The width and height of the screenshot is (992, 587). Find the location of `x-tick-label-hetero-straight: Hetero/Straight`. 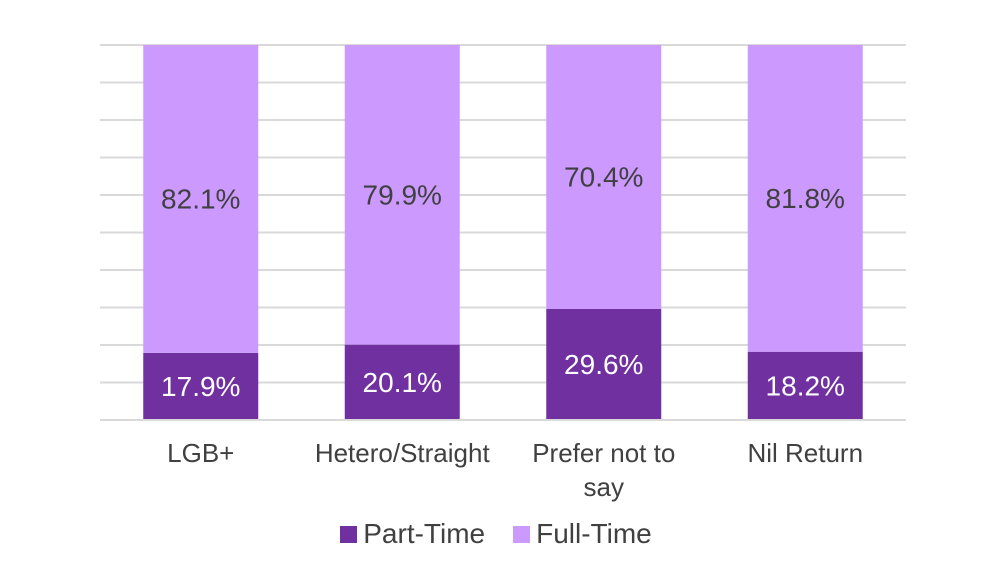

x-tick-label-hetero-straight: Hetero/Straight is located at coordinates (403, 453).